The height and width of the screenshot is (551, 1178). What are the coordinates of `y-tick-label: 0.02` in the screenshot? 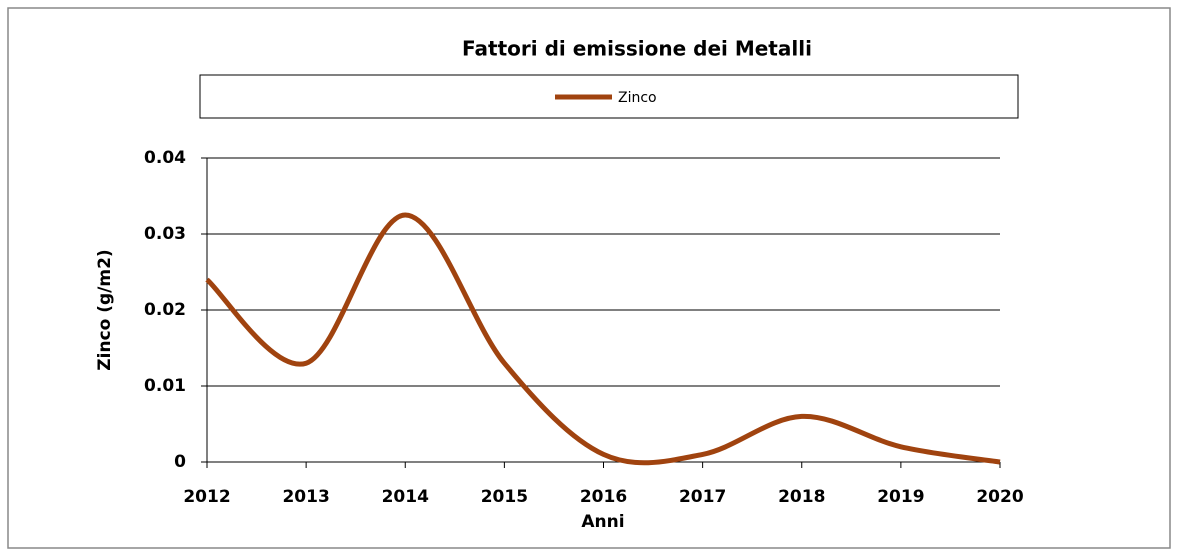 It's located at (165, 310).